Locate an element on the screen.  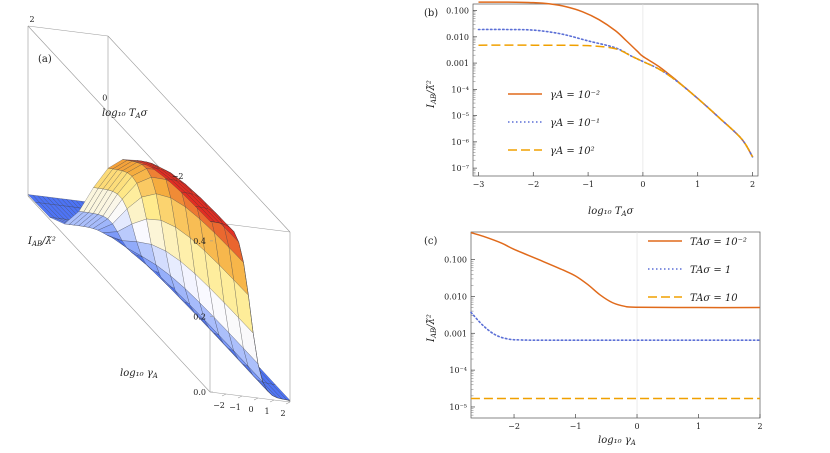
panel-c-frame is located at coordinates (615, 325).